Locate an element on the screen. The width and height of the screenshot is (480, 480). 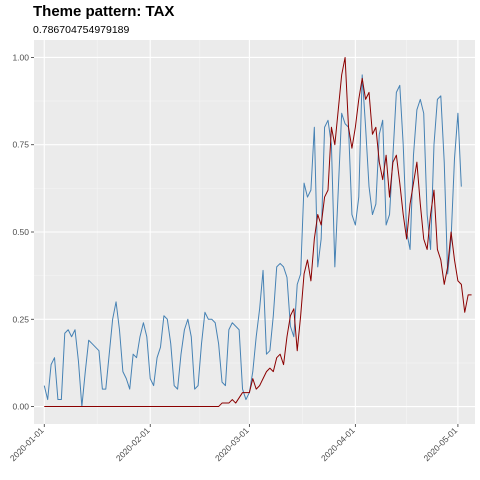
y-tick-label: 0.25 is located at coordinates (20, 319).